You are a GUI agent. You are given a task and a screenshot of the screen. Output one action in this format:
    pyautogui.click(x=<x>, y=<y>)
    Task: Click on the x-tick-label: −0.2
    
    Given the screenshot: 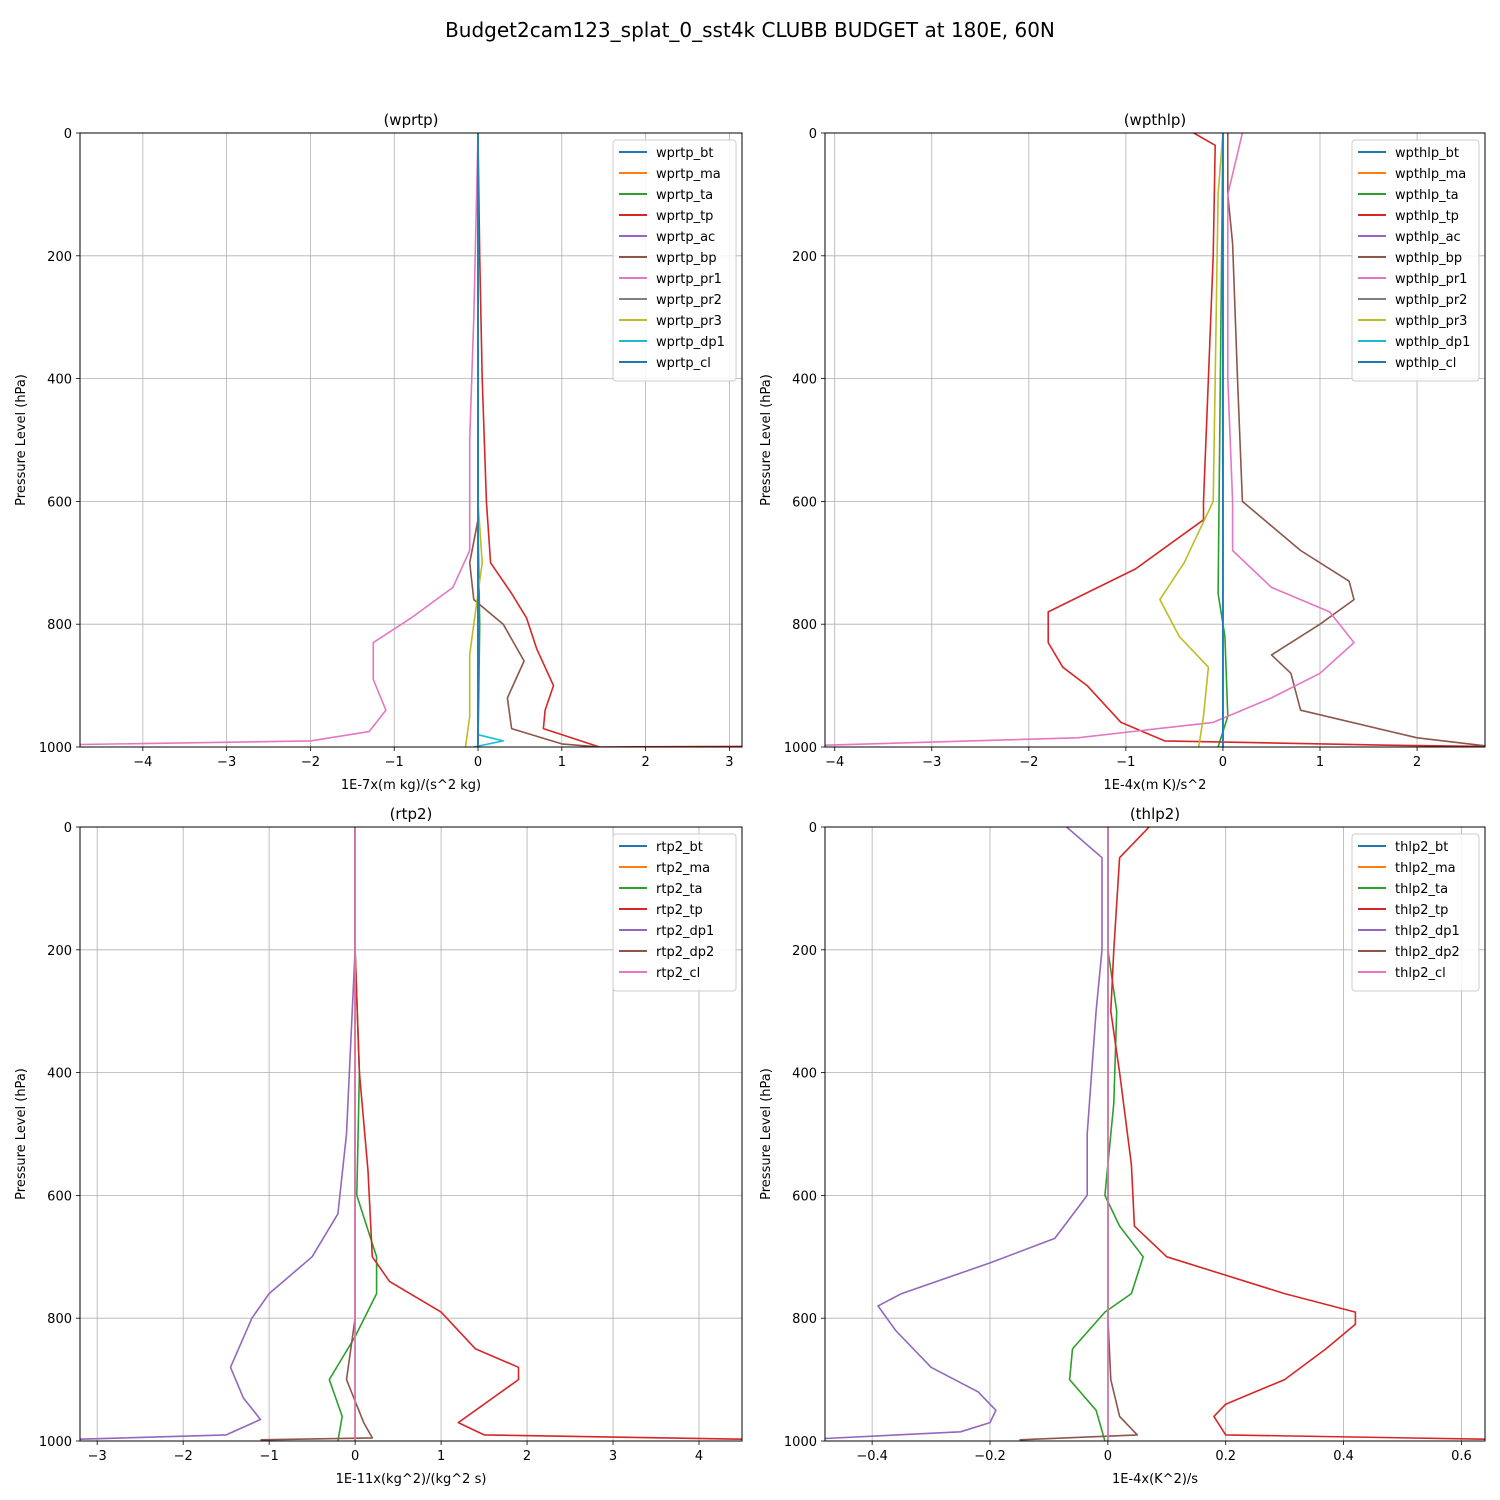 What is the action you would take?
    pyautogui.click(x=990, y=1456)
    